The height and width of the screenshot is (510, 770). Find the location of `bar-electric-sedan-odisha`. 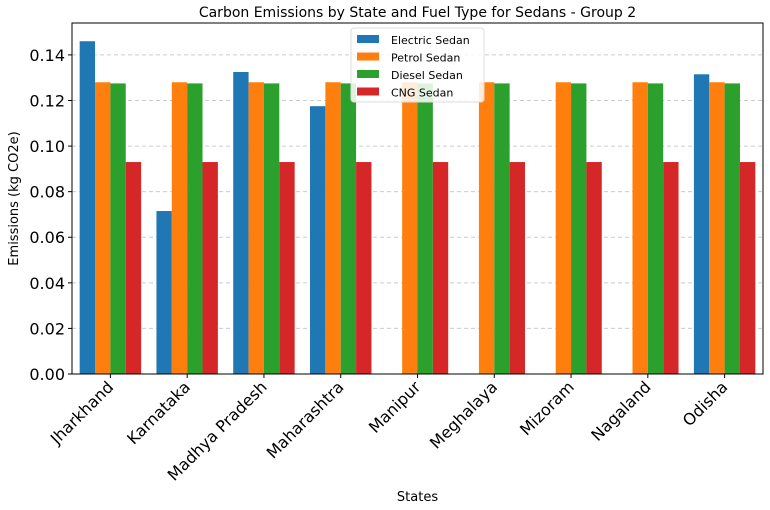

bar-electric-sedan-odisha is located at coordinates (701, 224).